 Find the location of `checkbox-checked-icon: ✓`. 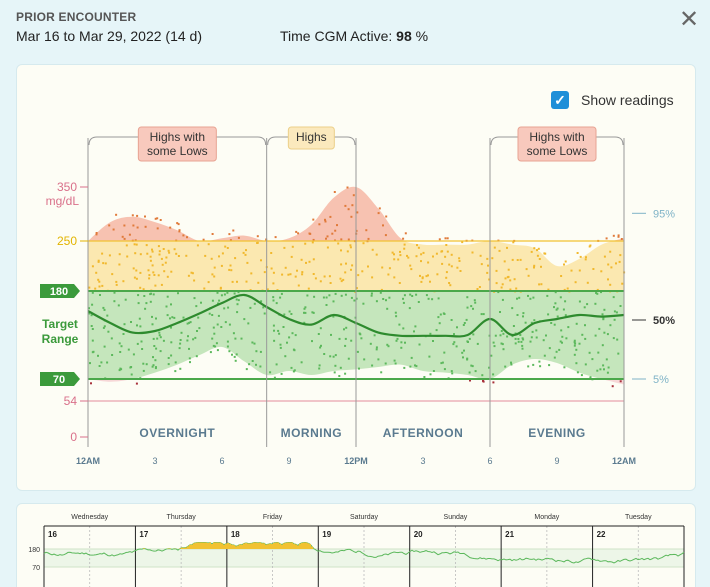

checkbox-checked-icon: ✓ is located at coordinates (560, 100).